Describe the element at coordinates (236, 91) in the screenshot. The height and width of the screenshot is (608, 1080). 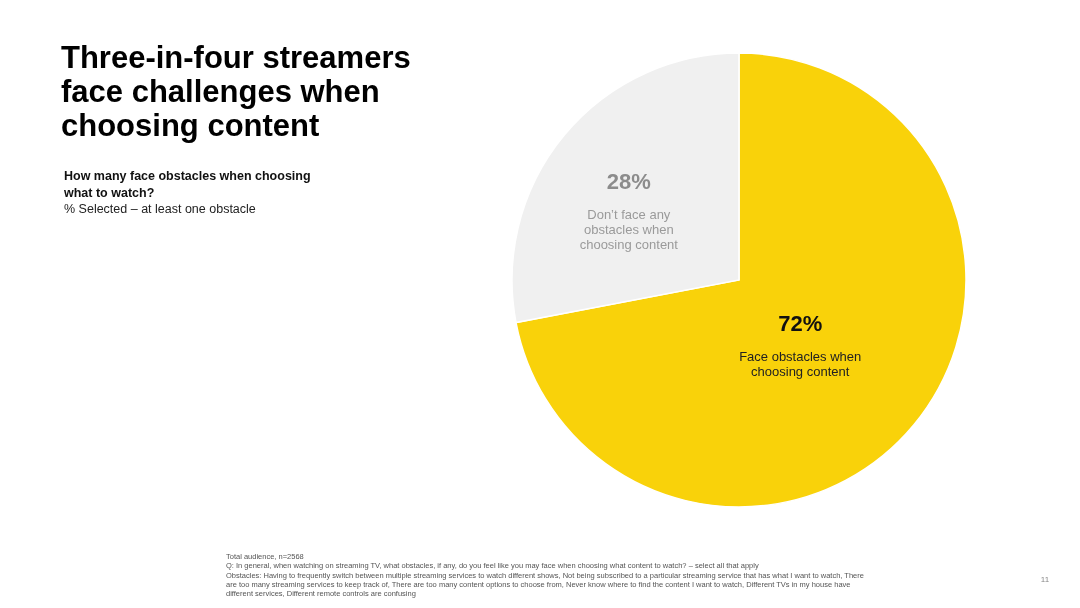
I see `text: Three-in-four streamers face challenges when choosing content` at that location.